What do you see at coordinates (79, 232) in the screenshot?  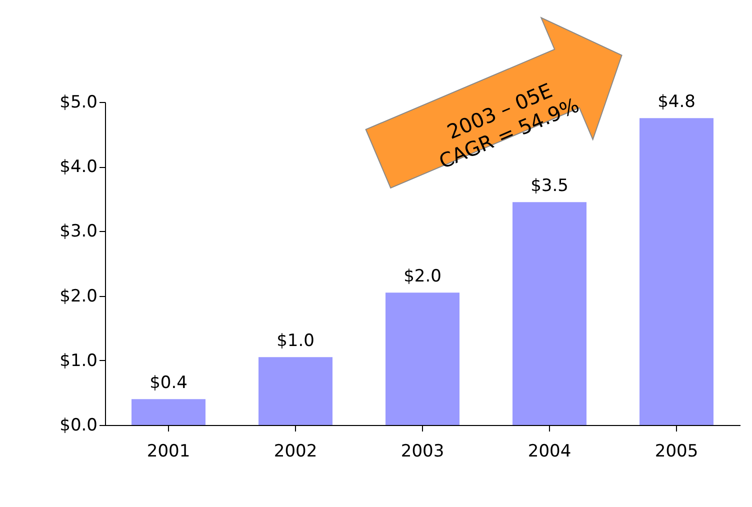 I see `y-tick-label: $3.0` at bounding box center [79, 232].